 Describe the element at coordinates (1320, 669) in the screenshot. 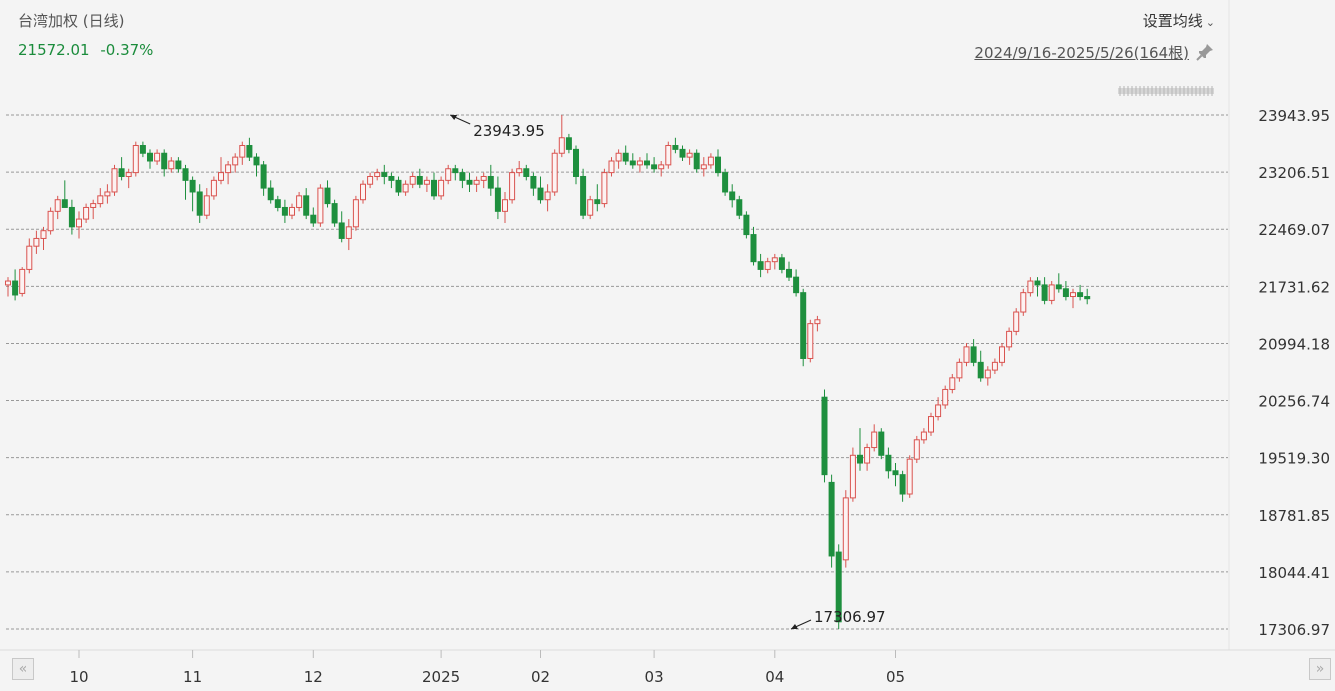

I see `double-chevron-right-icon: »` at that location.